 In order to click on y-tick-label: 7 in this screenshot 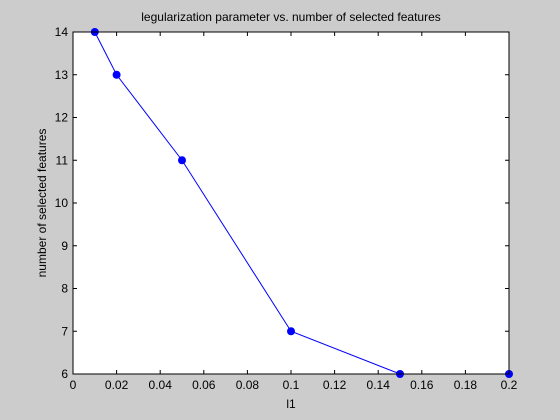, I will do `click(64, 331)`.